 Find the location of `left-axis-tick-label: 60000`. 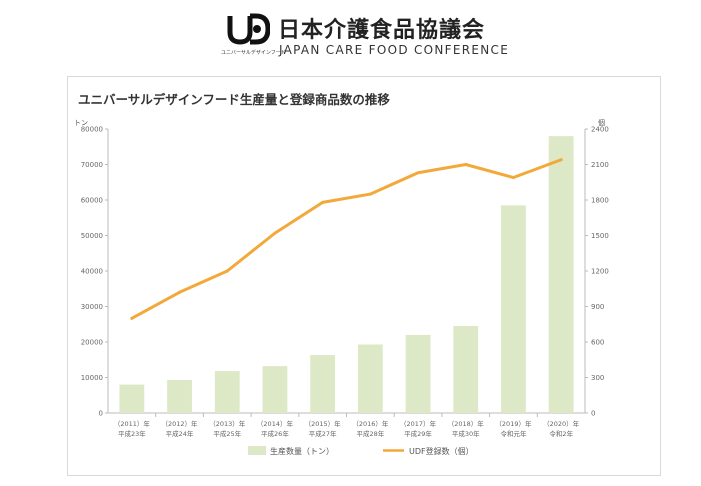

left-axis-tick-label: 60000 is located at coordinates (92, 201).